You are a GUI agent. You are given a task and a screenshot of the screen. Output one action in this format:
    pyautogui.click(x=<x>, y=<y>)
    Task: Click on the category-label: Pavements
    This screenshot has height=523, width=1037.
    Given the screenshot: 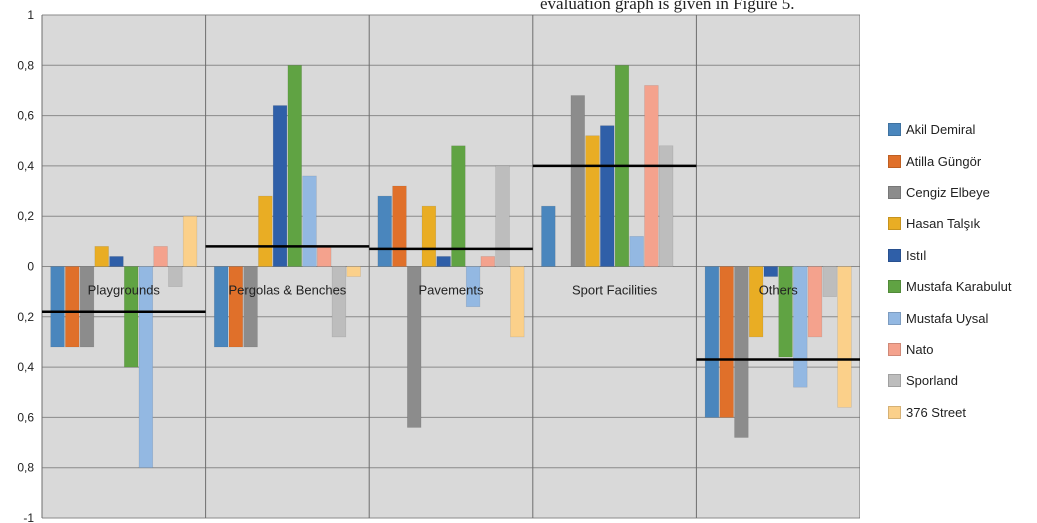 What is the action you would take?
    pyautogui.click(x=451, y=290)
    